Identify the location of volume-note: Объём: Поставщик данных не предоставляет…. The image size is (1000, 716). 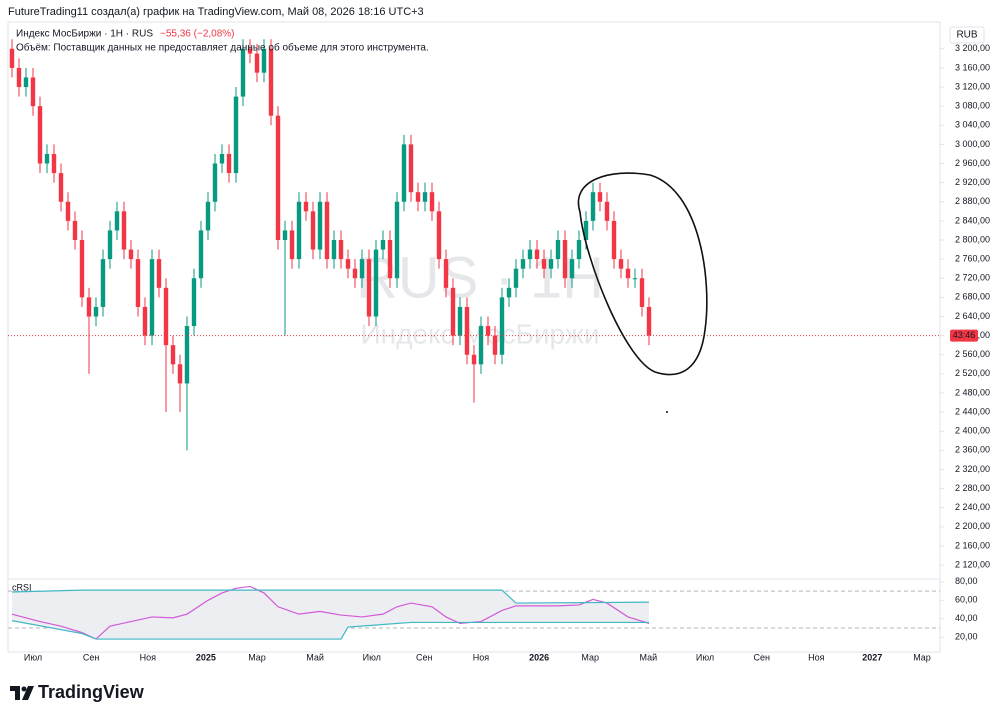
(222, 48).